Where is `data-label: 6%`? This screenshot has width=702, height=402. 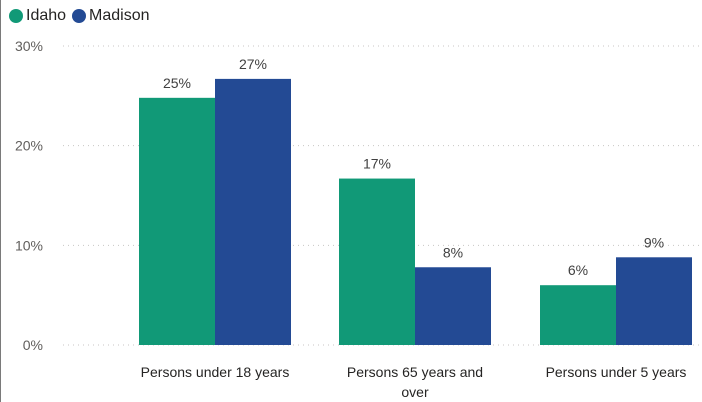
data-label: 6% is located at coordinates (578, 270).